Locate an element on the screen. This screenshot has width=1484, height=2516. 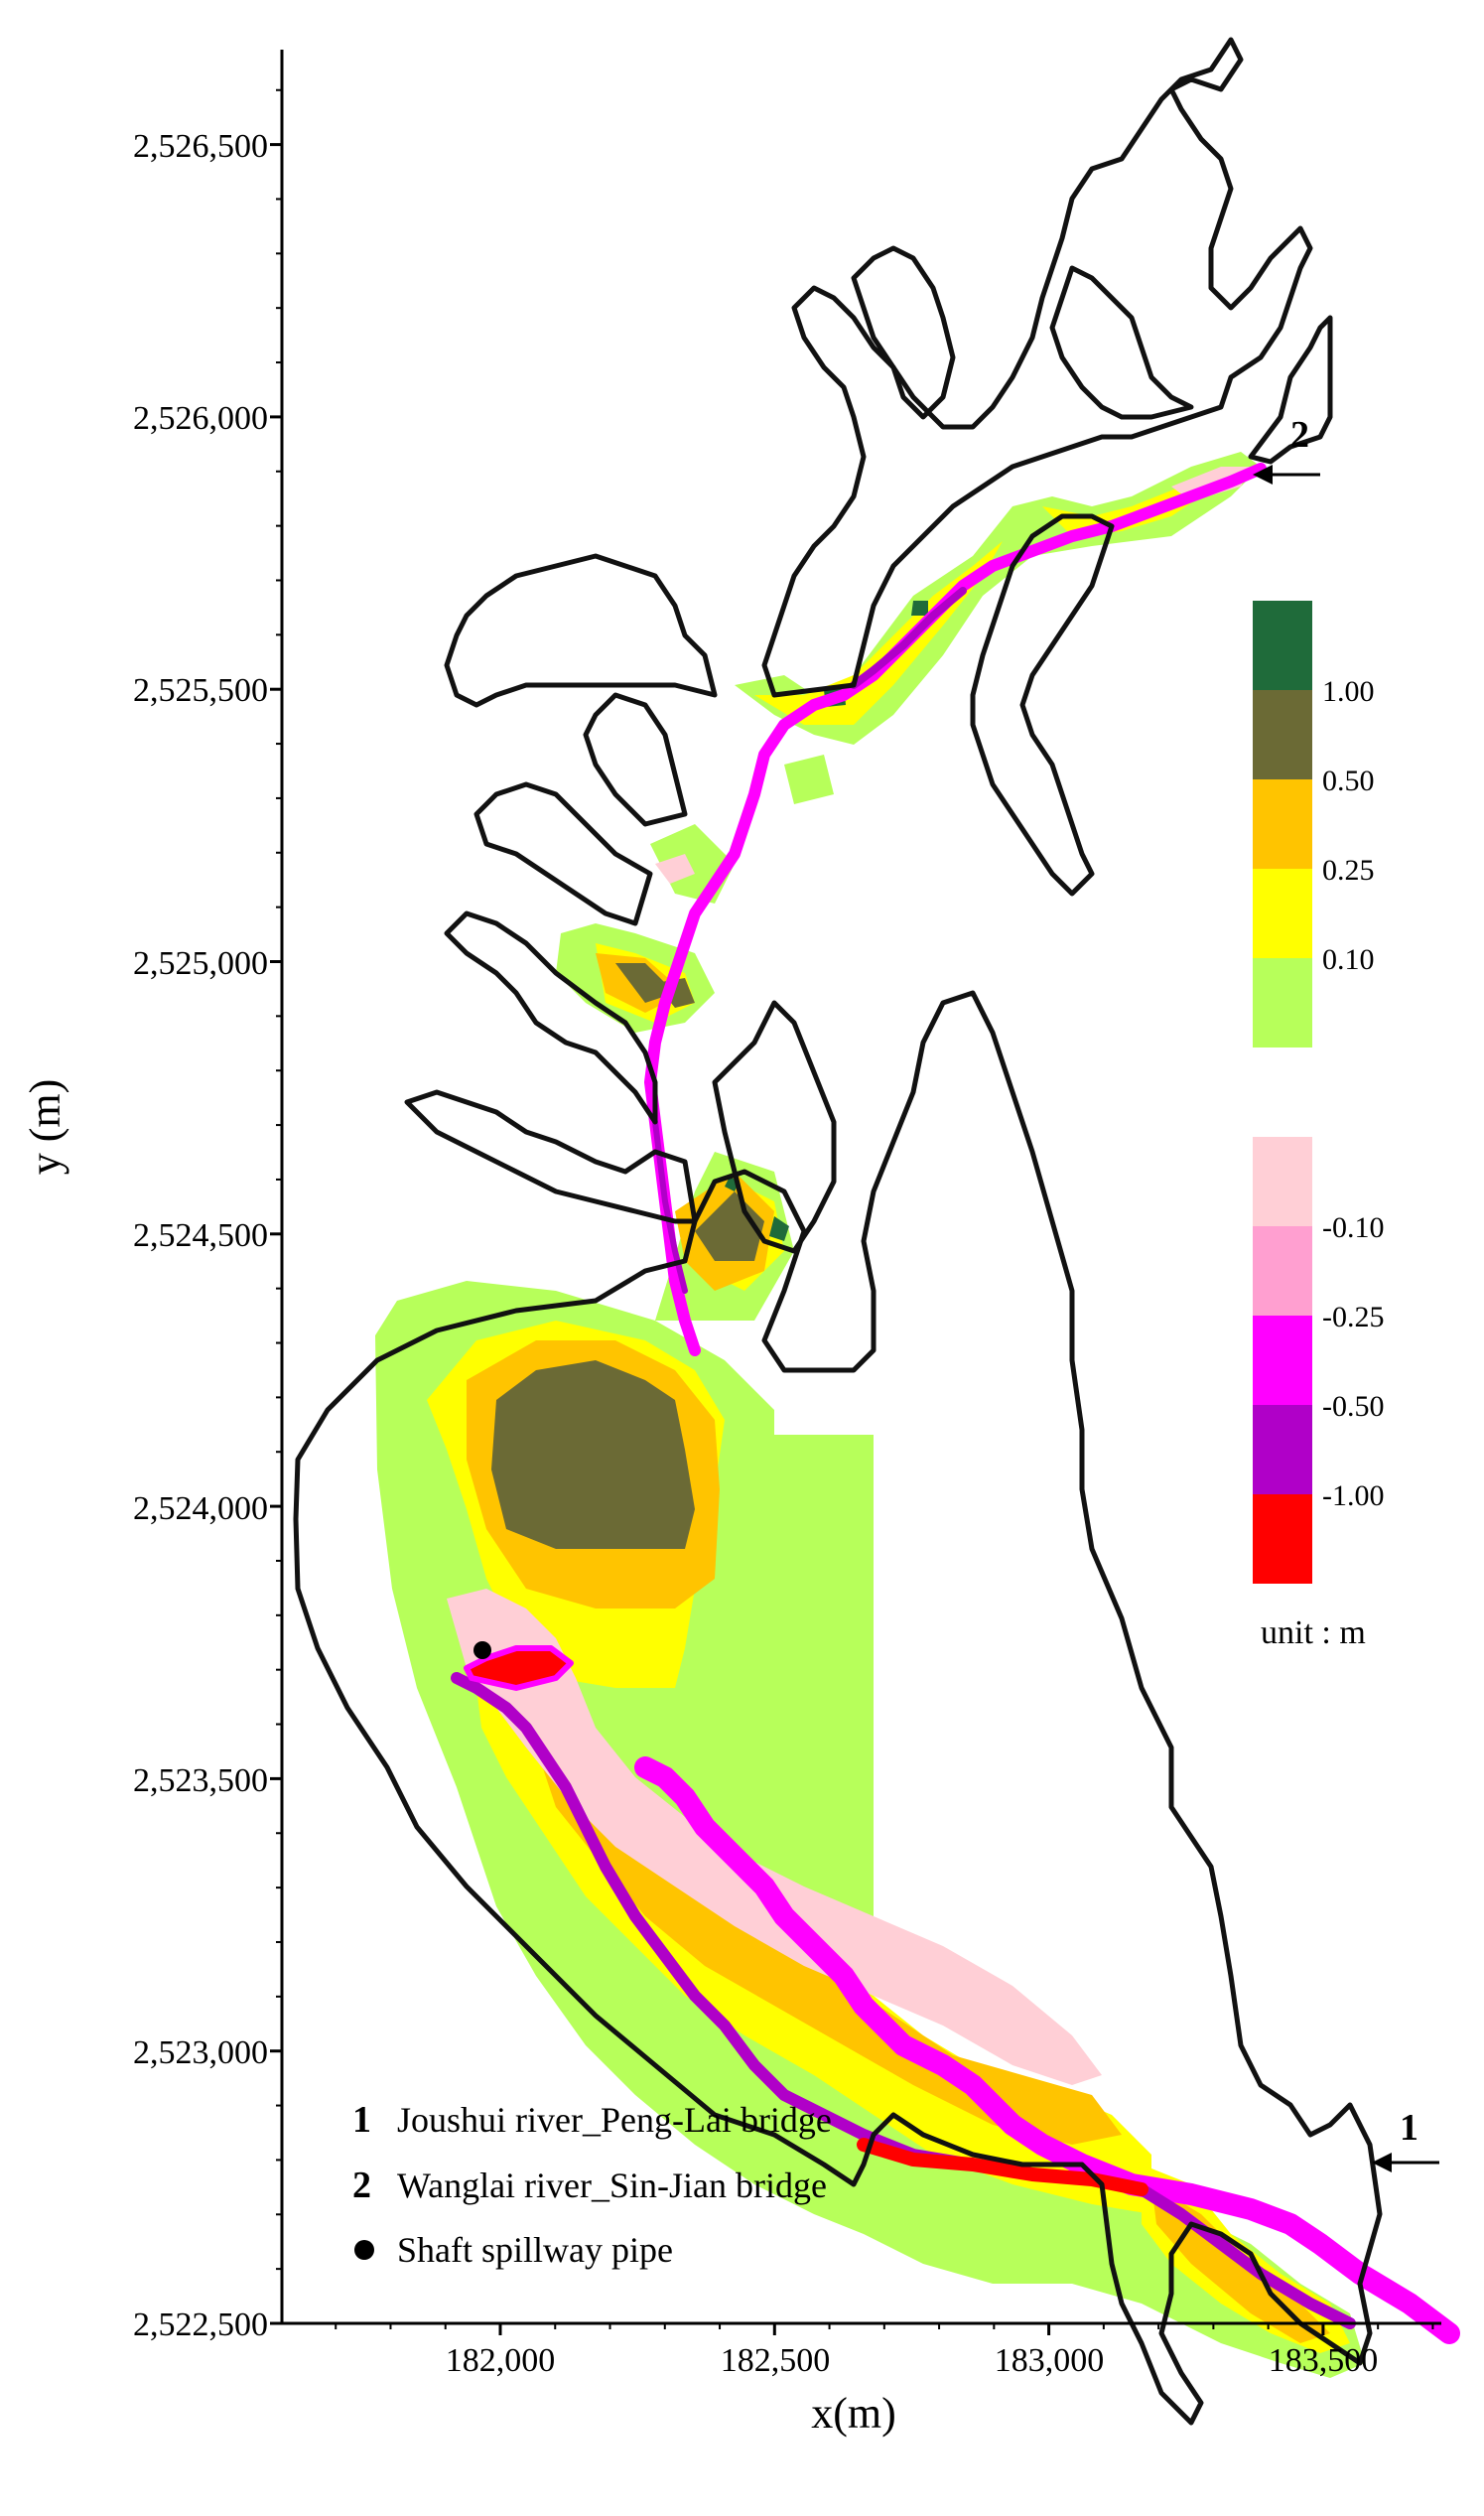
shaft-spillway-dot is located at coordinates (482, 1650).